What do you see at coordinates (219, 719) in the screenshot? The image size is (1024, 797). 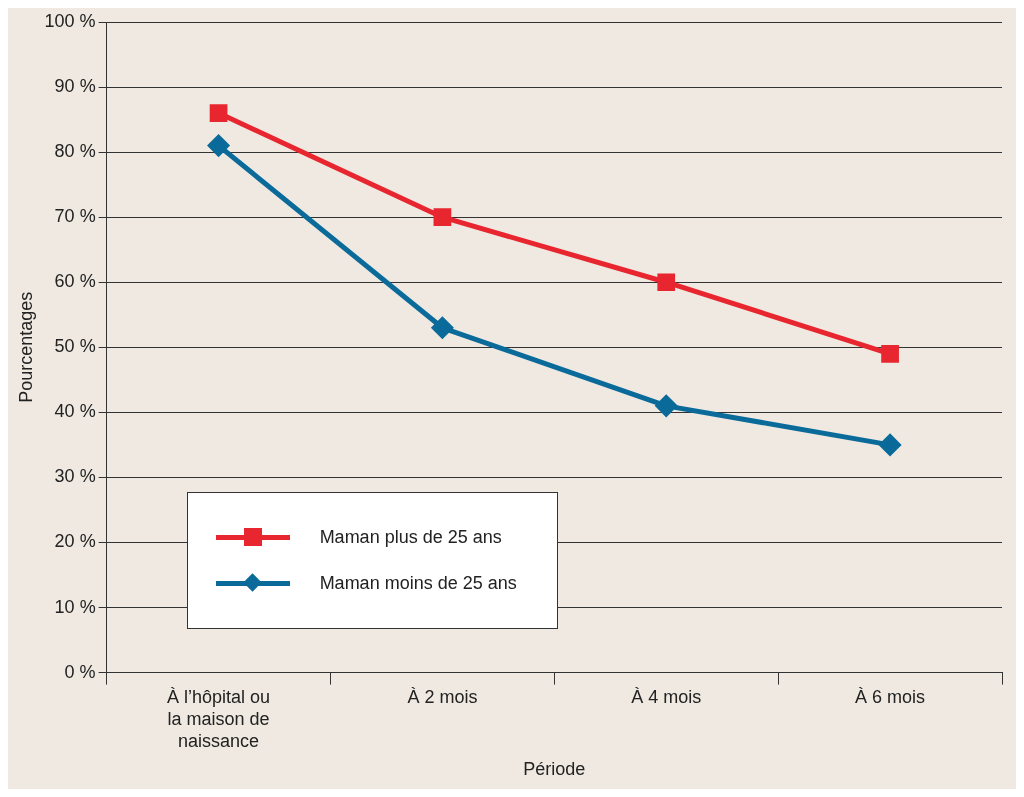 I see `x-tick-label: À l’hôpital ou la maison de naissance` at bounding box center [219, 719].